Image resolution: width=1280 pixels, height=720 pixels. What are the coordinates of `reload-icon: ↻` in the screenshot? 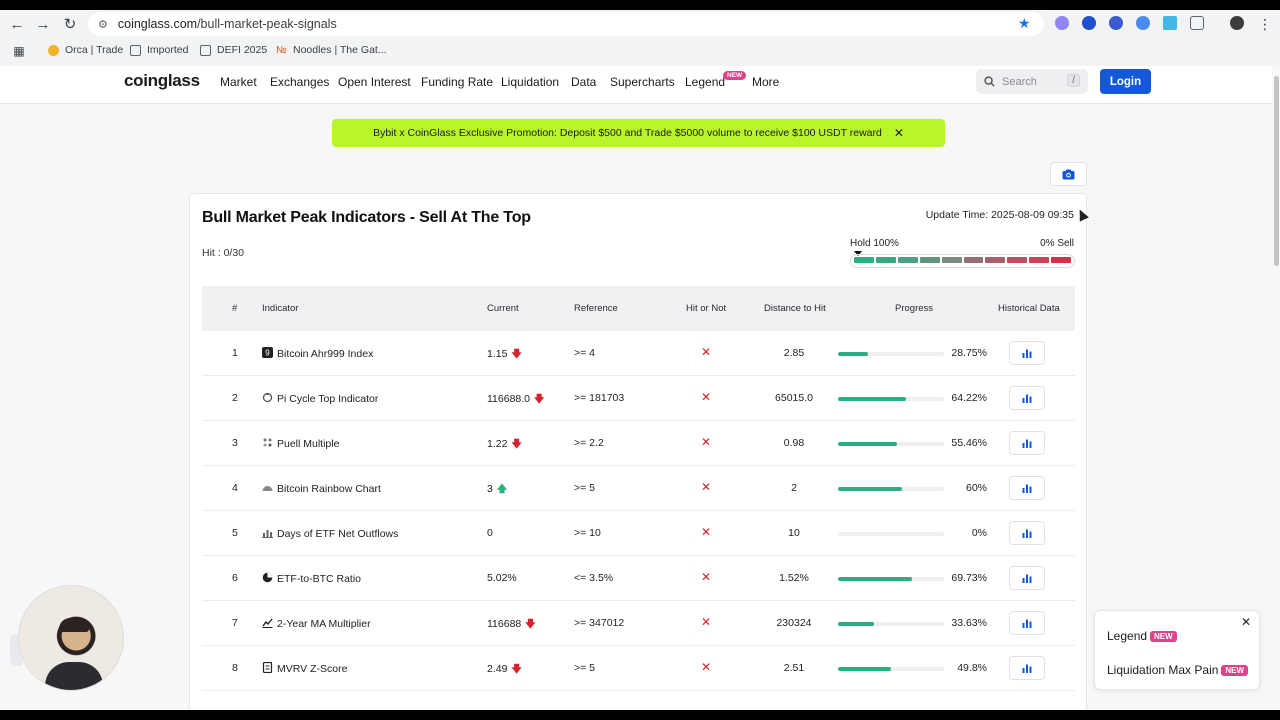 It's located at (70, 24).